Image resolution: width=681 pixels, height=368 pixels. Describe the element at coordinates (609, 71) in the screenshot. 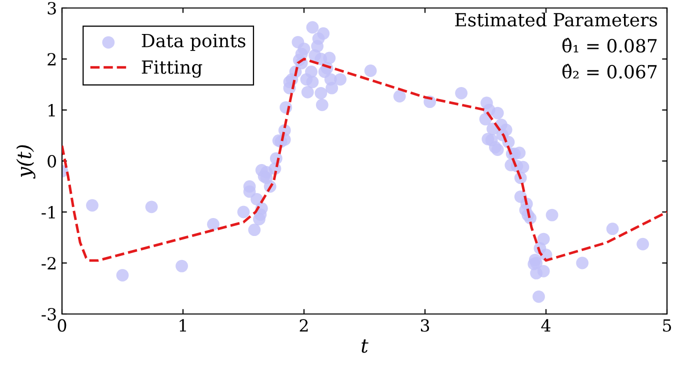

I see `annotation: θ̂₂ = 0.067` at that location.